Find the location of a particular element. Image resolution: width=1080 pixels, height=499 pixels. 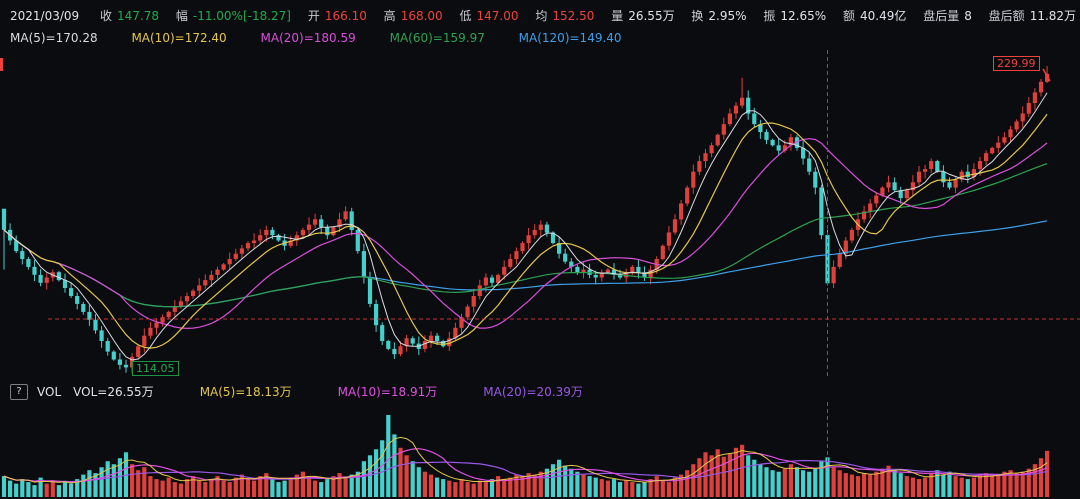

vol-ma5-label: MA(5)=18.13万 is located at coordinates (245, 392).